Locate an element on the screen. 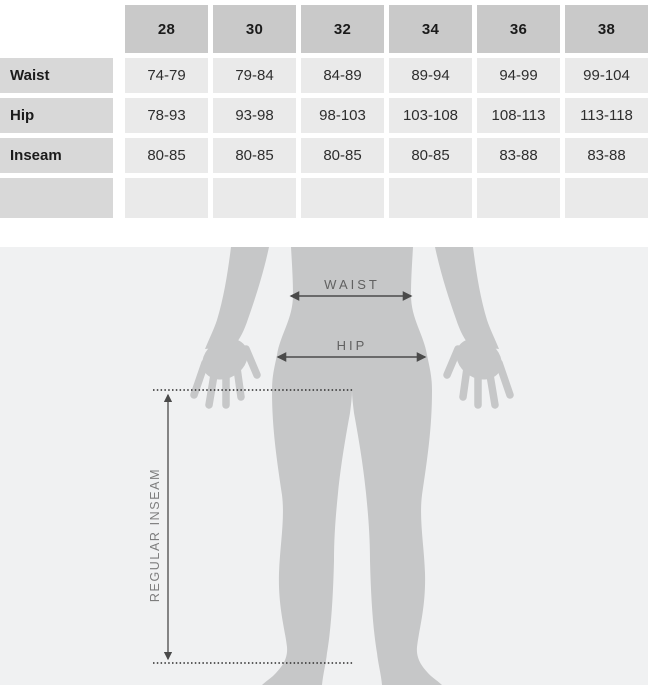 This screenshot has height=690, width=648. waist-value-cell: 99-104 is located at coordinates (606, 75).